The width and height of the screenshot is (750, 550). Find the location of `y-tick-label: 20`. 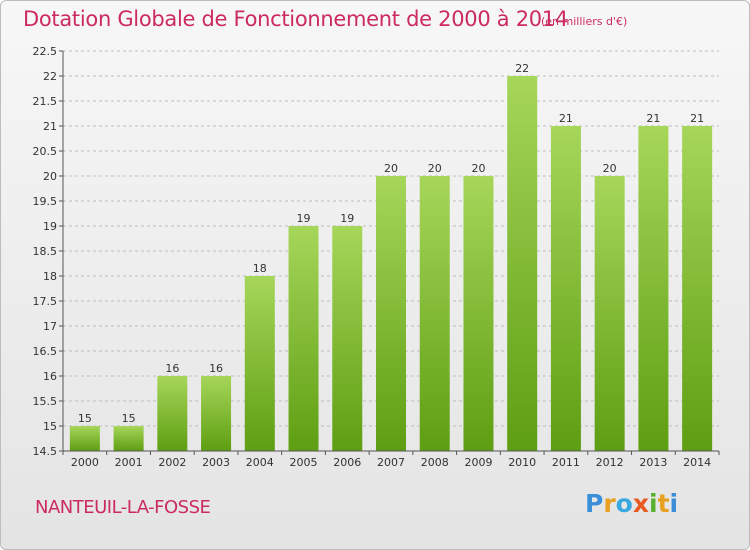

y-tick-label: 20 is located at coordinates (50, 176).